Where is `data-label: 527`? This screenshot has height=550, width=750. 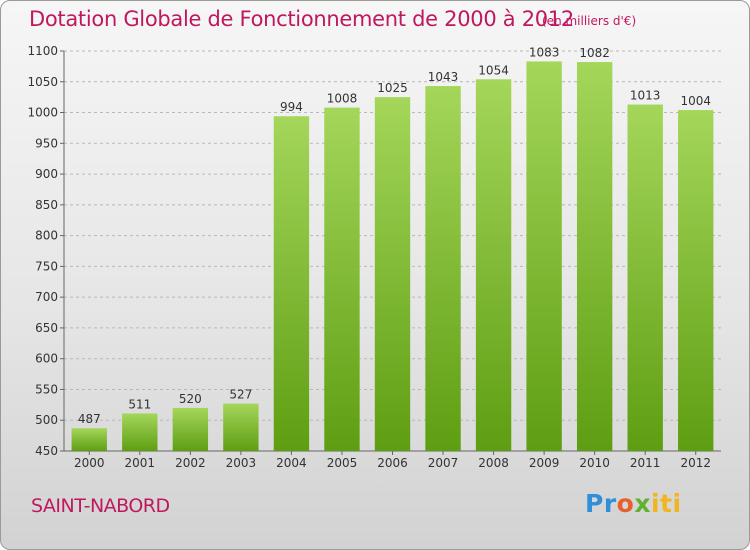
data-label: 527 is located at coordinates (240, 395).